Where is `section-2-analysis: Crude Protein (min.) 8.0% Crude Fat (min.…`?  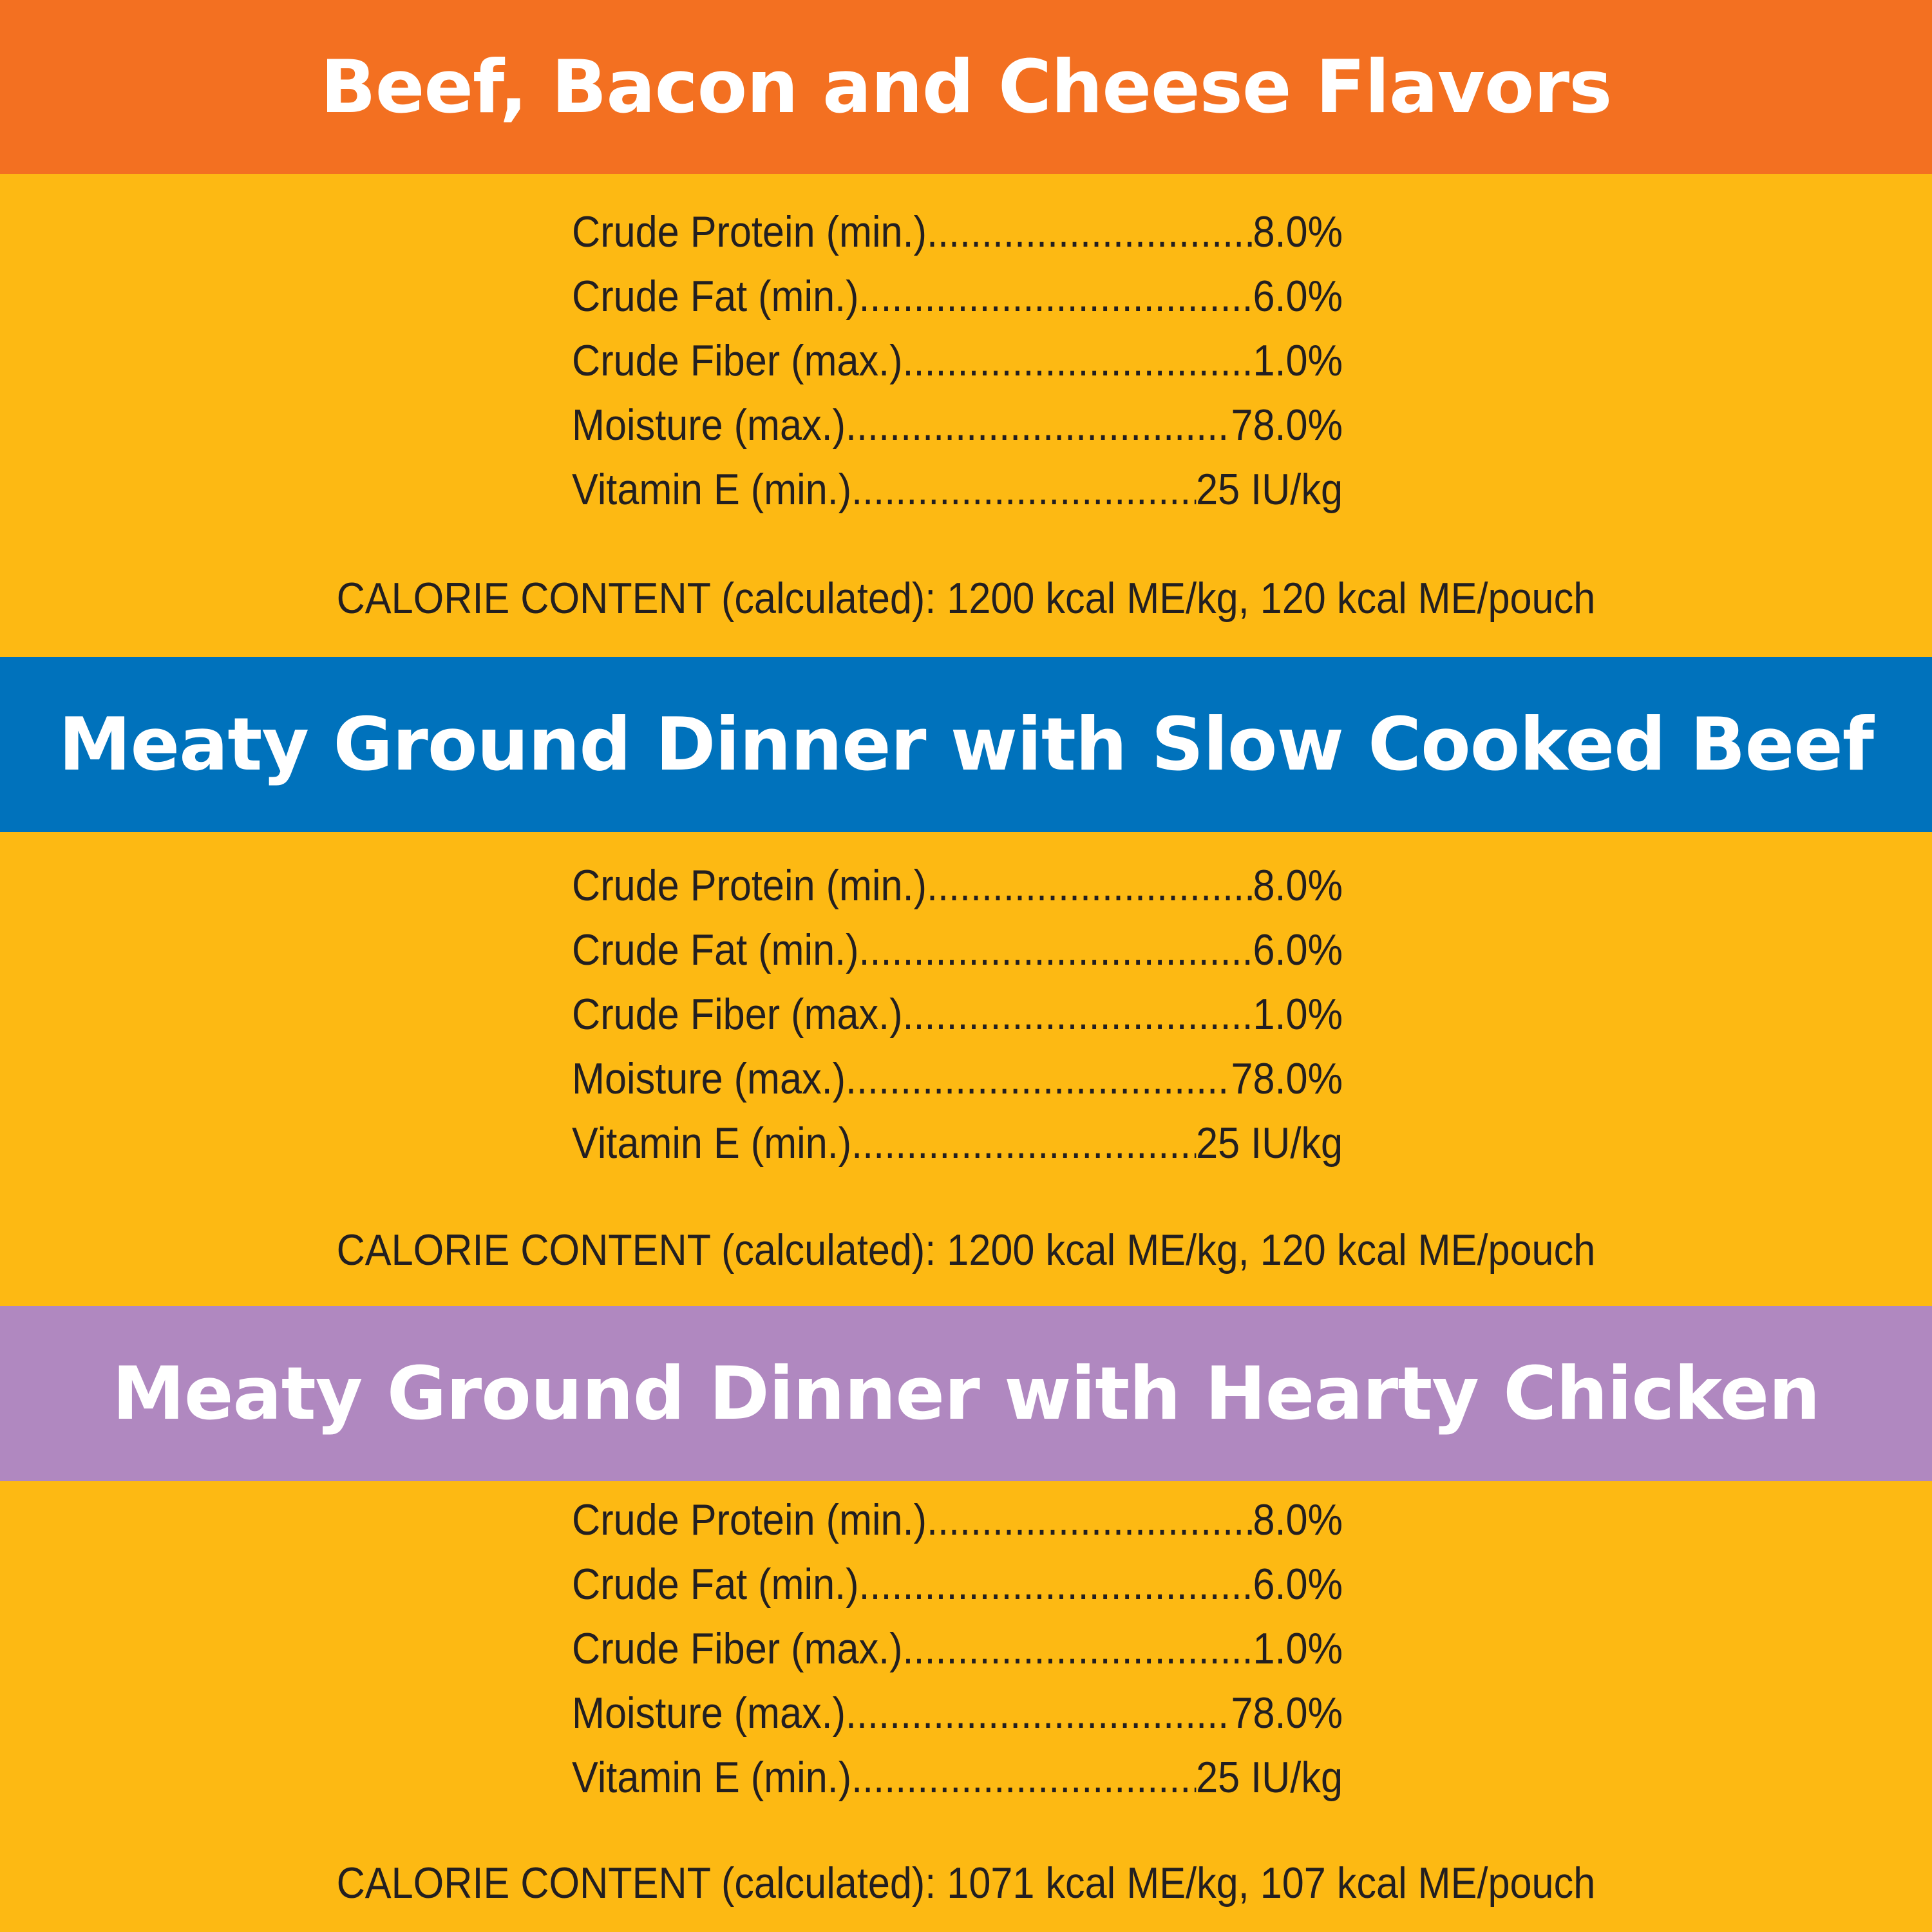 section-2-analysis: Crude Protein (min.) 8.0% Crude Fat (min.… is located at coordinates (965, 1014).